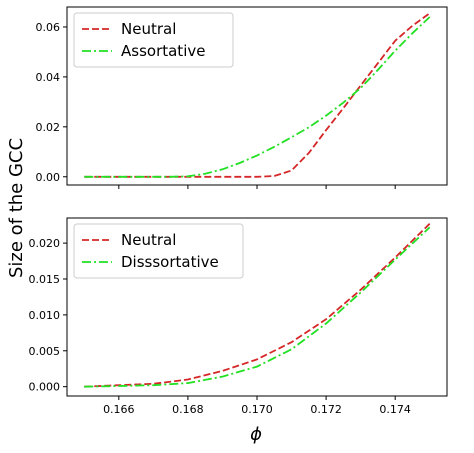 The width and height of the screenshot is (474, 453). What do you see at coordinates (395, 409) in the screenshot?
I see `x-tick-label: 0.174` at bounding box center [395, 409].